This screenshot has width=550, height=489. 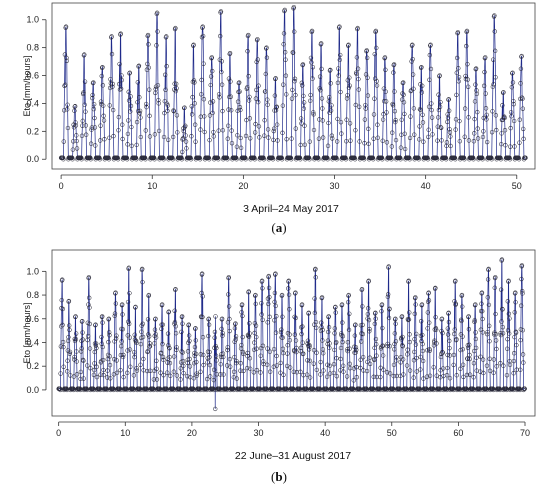 I want to click on x-tick-label-a: 50, so click(x=517, y=186).